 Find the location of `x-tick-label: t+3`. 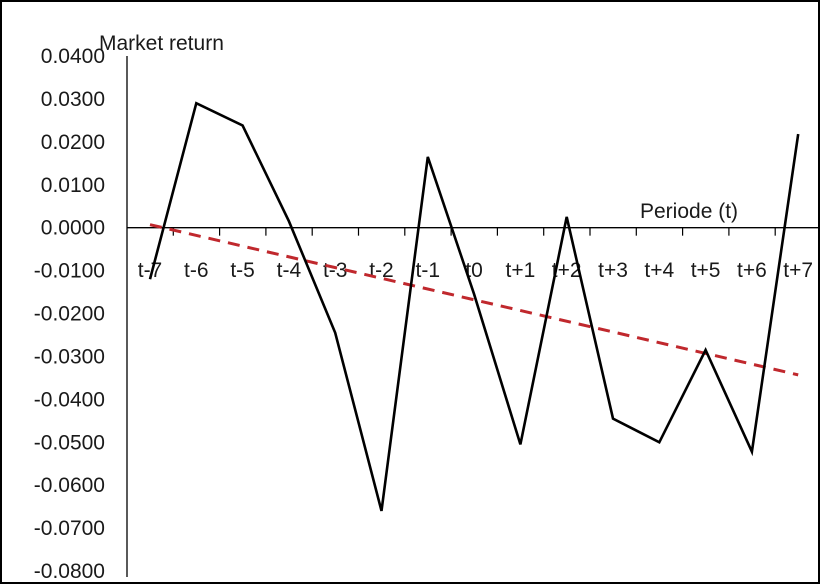

x-tick-label: t+3 is located at coordinates (613, 270).